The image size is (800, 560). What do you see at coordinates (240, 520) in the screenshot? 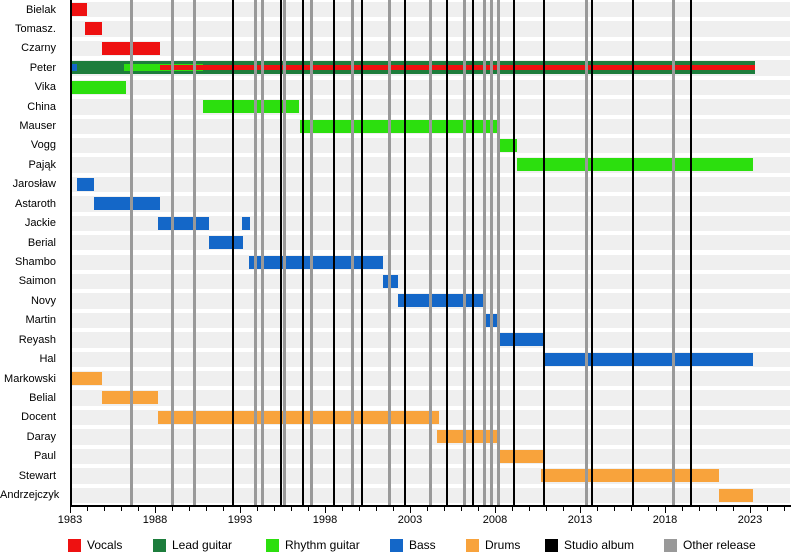
I see `axis-tick-label: 1993` at bounding box center [240, 520].